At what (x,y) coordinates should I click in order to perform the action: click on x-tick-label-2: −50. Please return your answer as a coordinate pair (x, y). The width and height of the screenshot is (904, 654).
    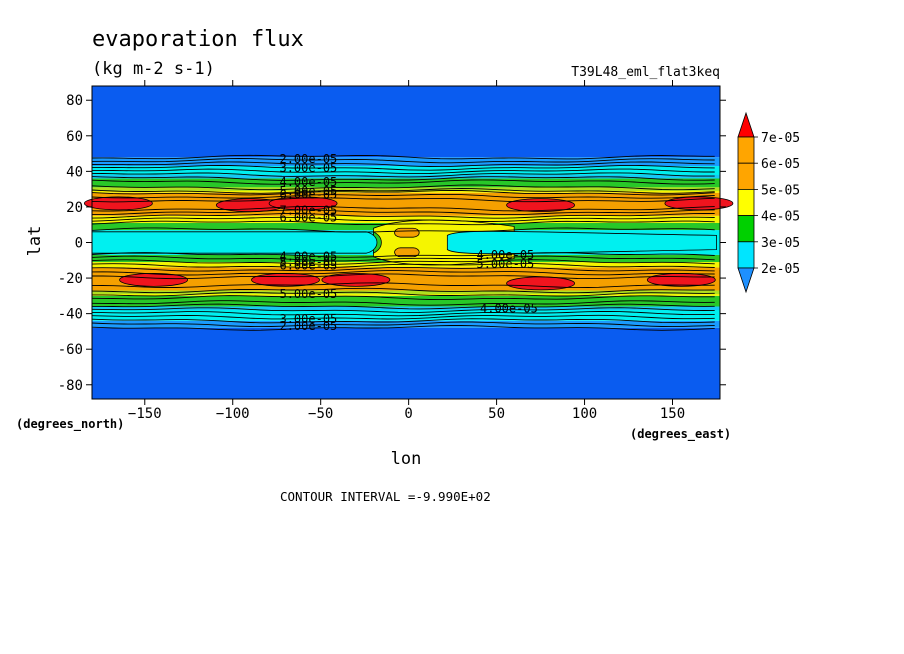
    Looking at the image, I should click on (320, 414).